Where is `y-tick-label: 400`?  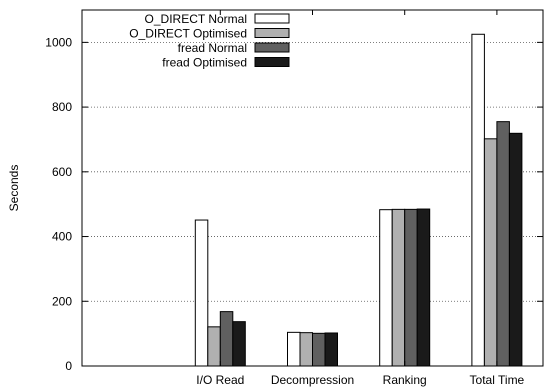 y-tick-label: 400 is located at coordinates (62, 237).